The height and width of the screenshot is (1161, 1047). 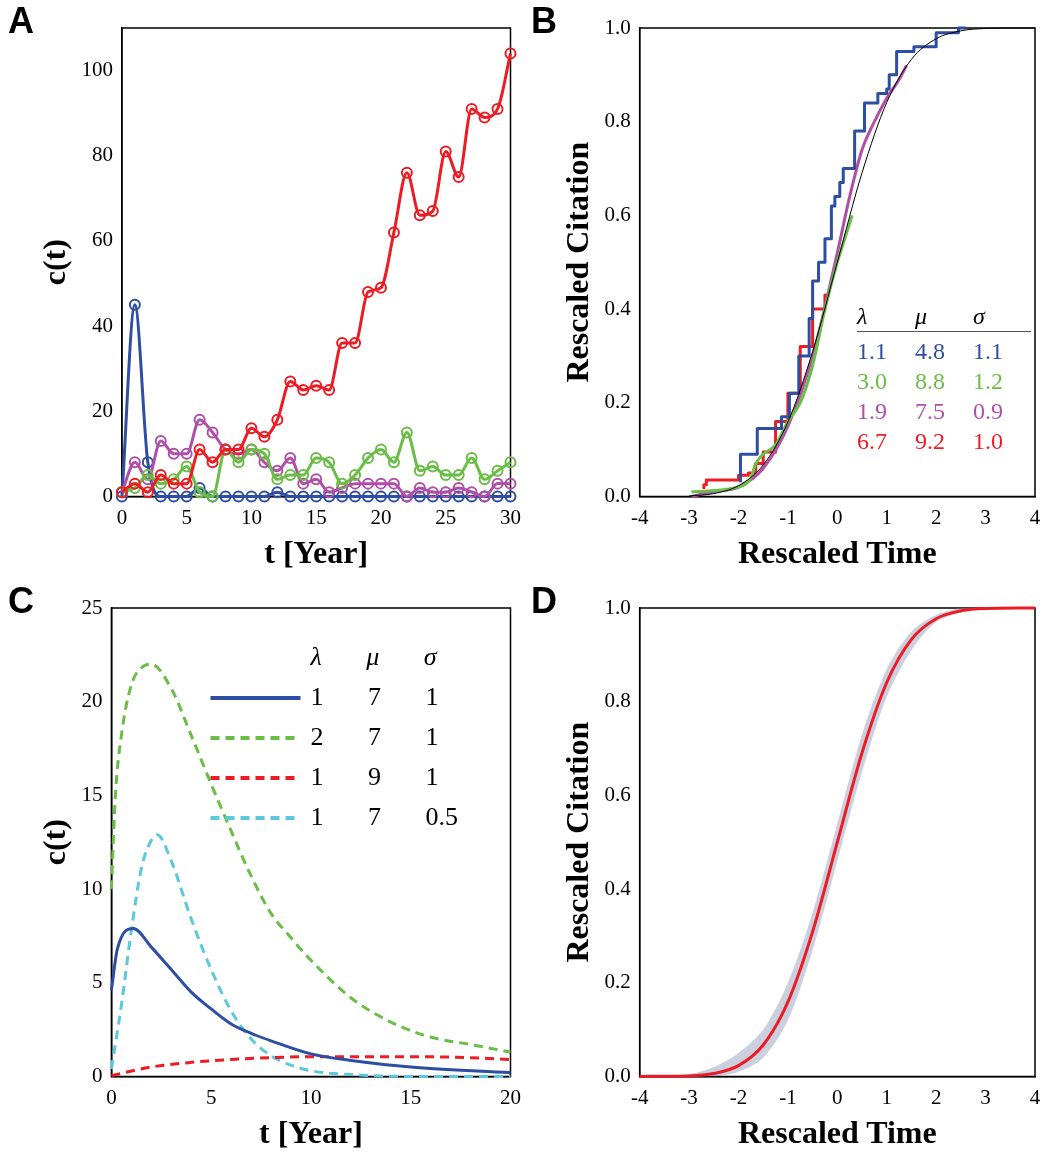 I want to click on y-tick-label: 40, so click(x=102, y=324).